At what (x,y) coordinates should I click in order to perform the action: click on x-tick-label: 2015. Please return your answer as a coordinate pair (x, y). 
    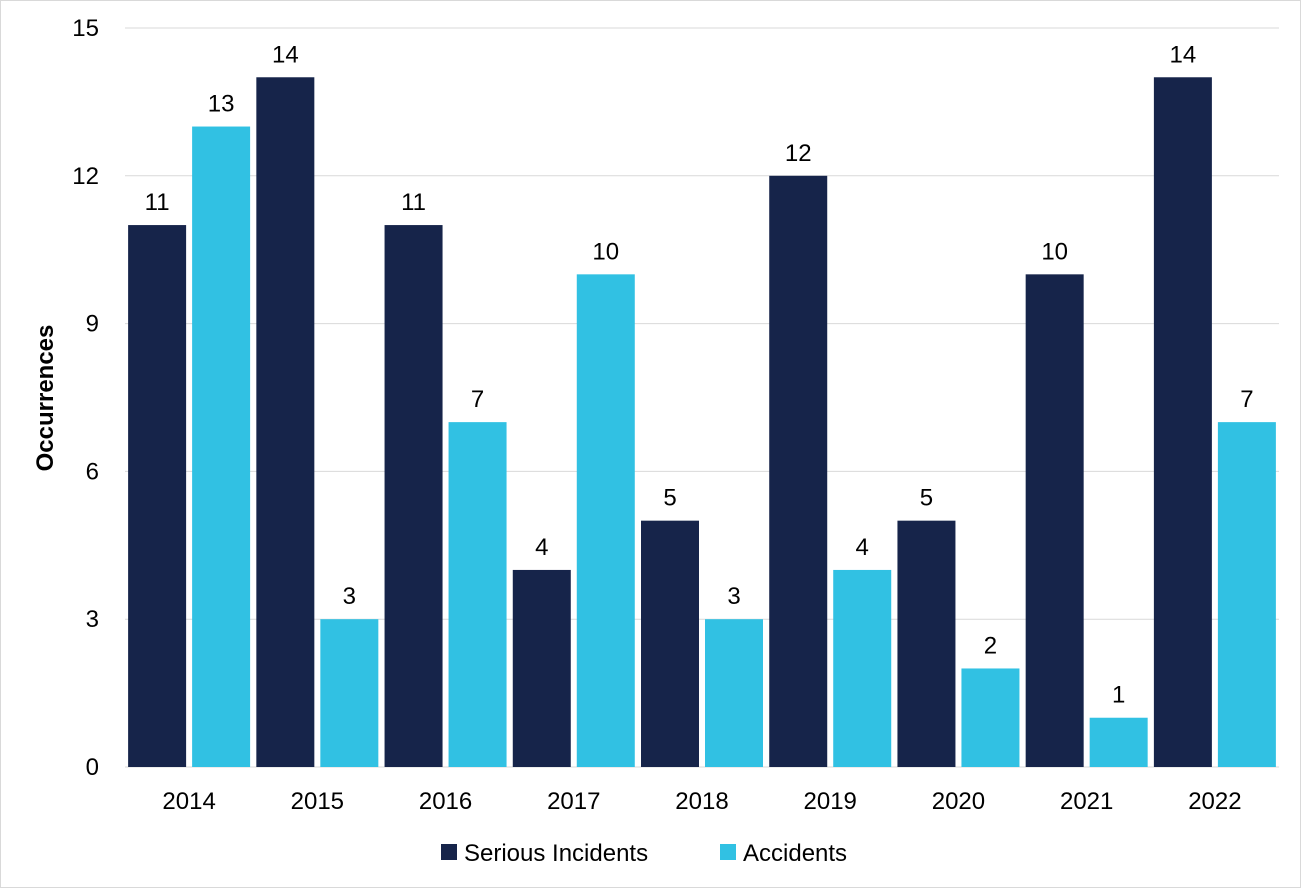
    Looking at the image, I should click on (317, 801).